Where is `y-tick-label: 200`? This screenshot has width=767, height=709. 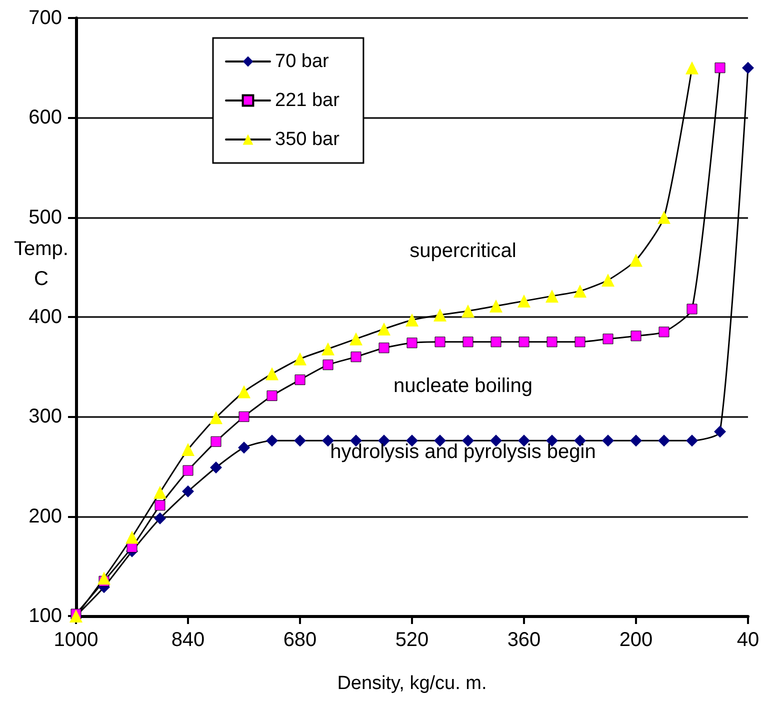 y-tick-label: 200 is located at coordinates (45, 516).